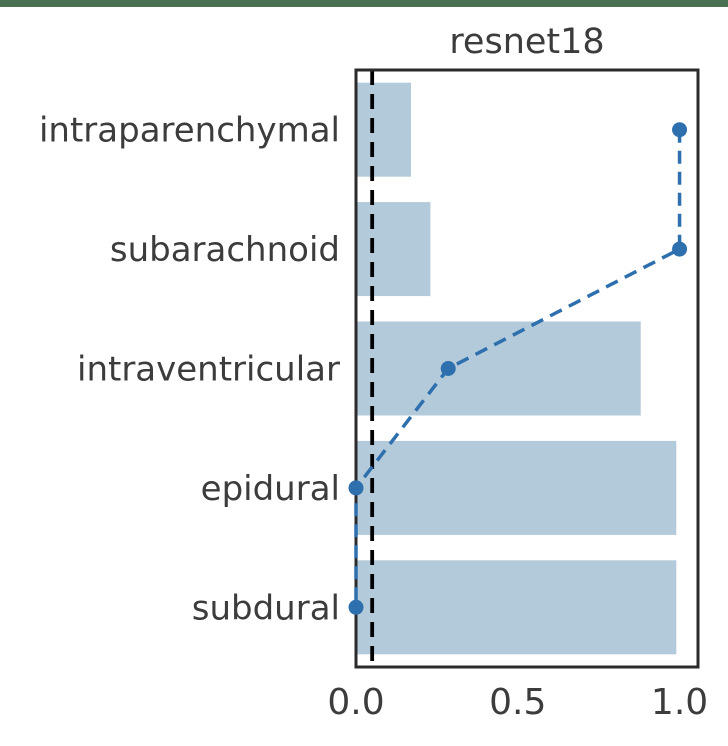 The height and width of the screenshot is (746, 728). What do you see at coordinates (393, 249) in the screenshot?
I see `bar-subarachnoid` at bounding box center [393, 249].